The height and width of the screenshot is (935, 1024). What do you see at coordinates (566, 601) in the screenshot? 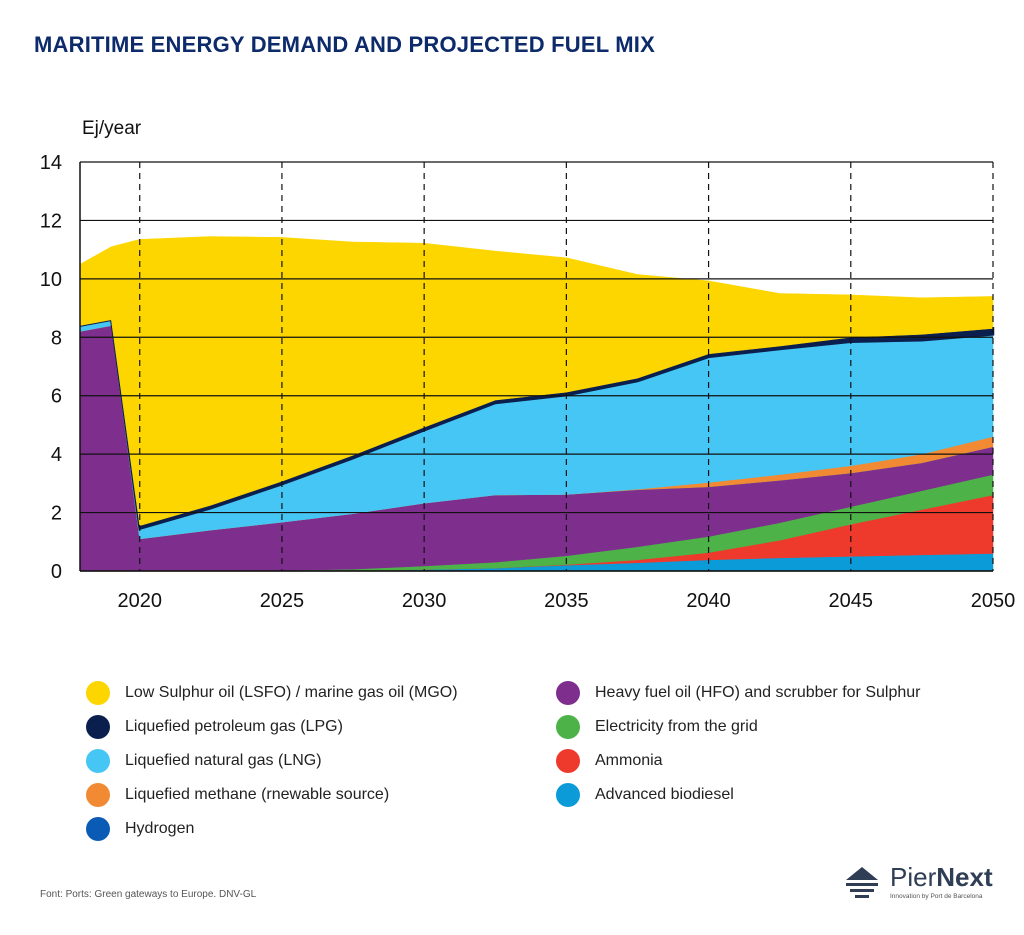
I see `x-tick-label: 2035` at bounding box center [566, 601].